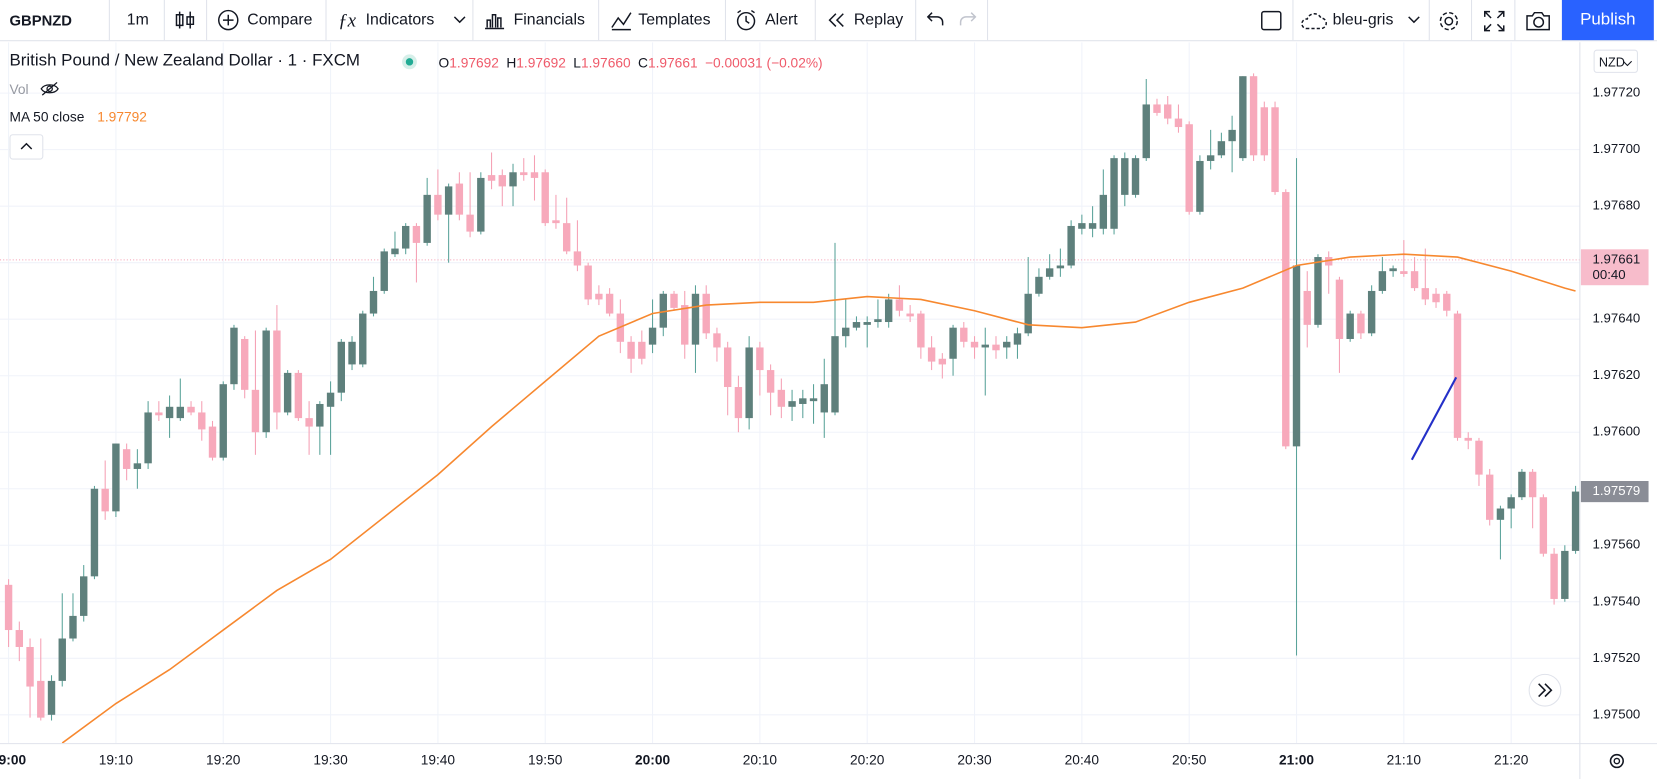 This screenshot has height=779, width=1657. I want to click on fx-icon: ƒx, so click(347, 20).